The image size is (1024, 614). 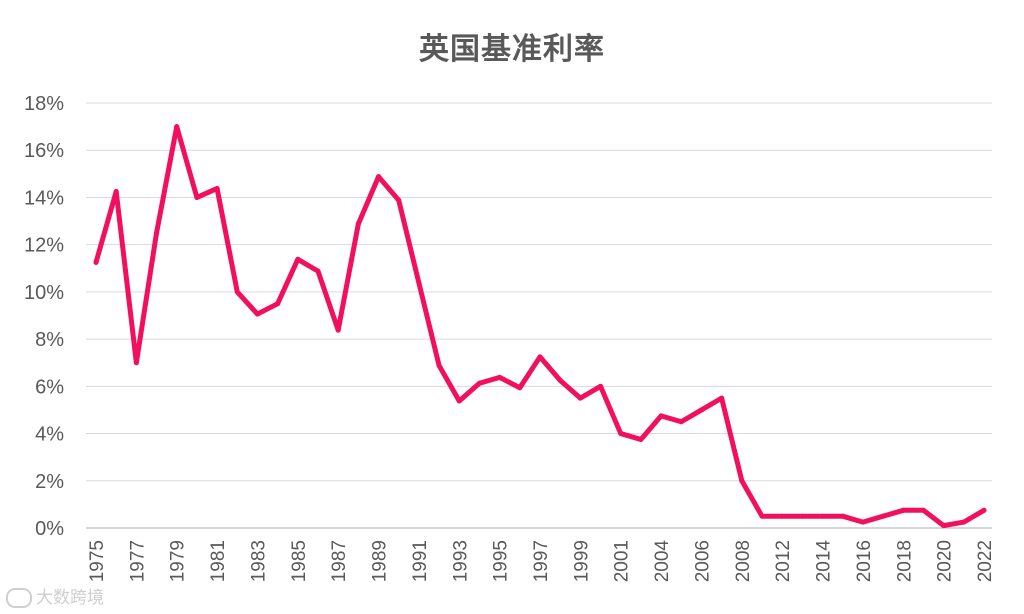 What do you see at coordinates (49, 387) in the screenshot?
I see `y-tick-label: 6%` at bounding box center [49, 387].